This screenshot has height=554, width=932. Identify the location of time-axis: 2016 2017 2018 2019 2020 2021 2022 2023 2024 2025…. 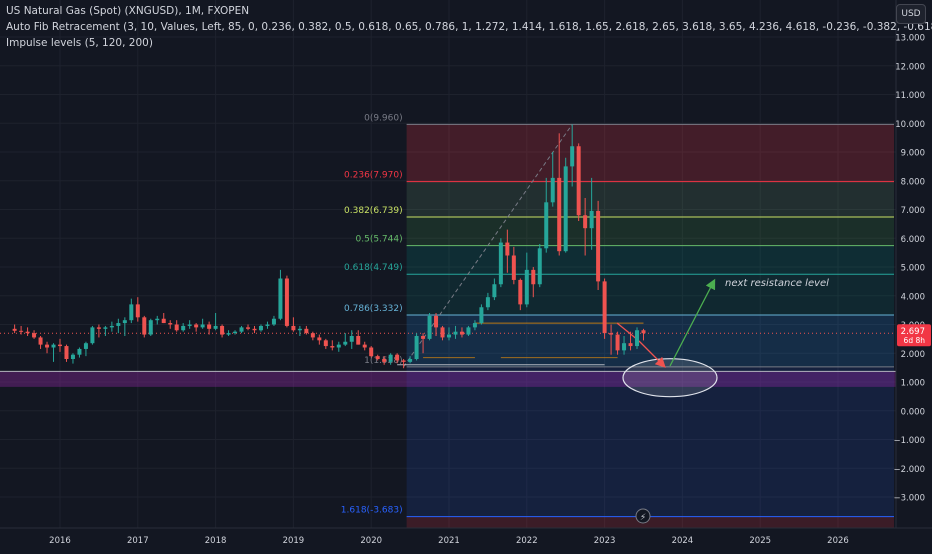
(466, 538).